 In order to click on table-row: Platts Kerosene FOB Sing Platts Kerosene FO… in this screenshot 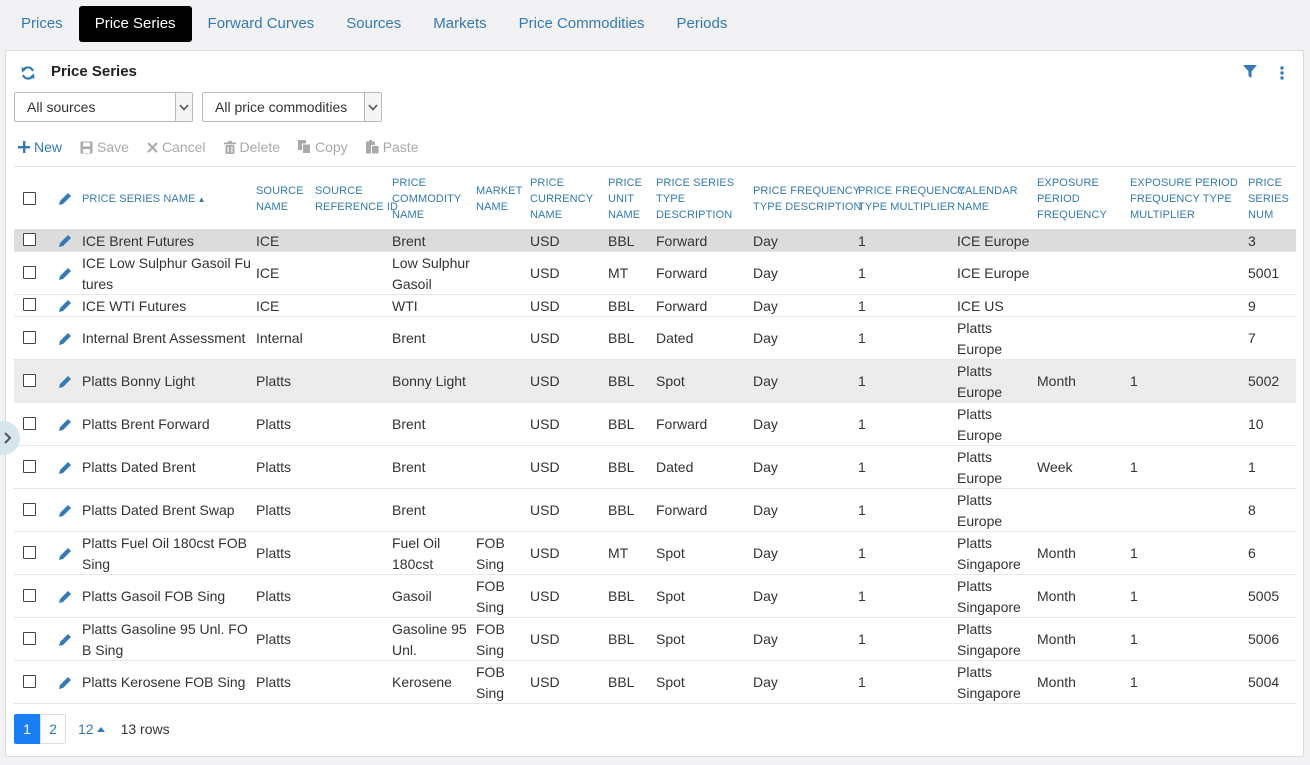, I will do `click(655, 682)`.